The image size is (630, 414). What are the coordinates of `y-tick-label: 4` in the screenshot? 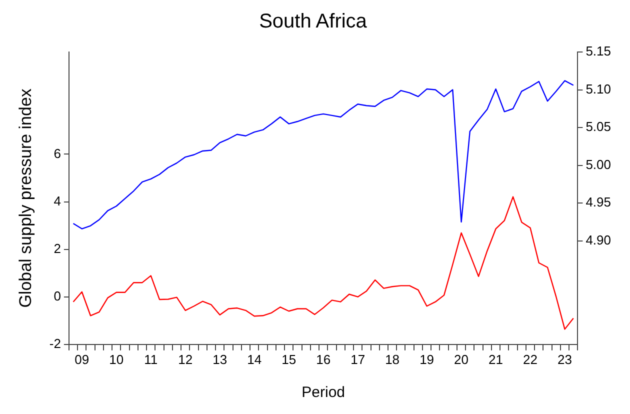 It's located at (57, 200).